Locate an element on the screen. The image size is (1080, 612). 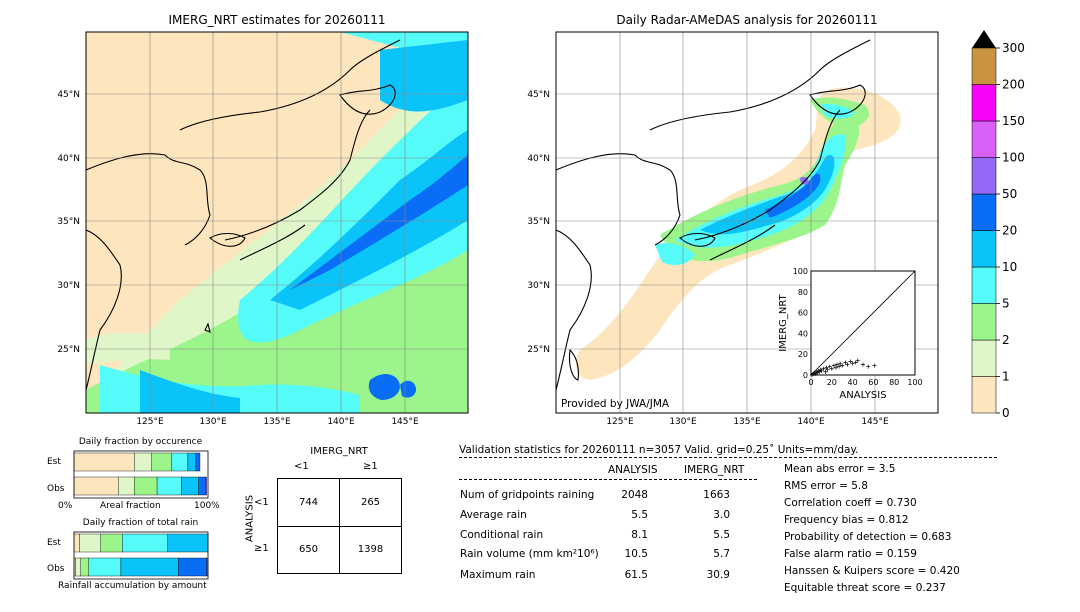
stats-row-label: Rain volume (mm km²10⁶) is located at coordinates (529, 554).